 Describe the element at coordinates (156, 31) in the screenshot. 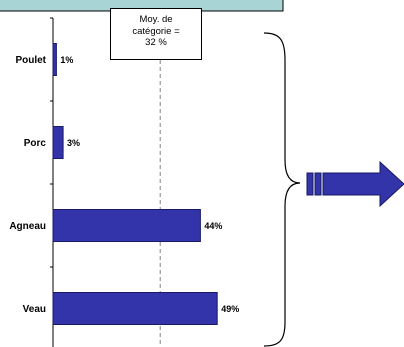

I see `callout-line-2: catégorie =` at that location.